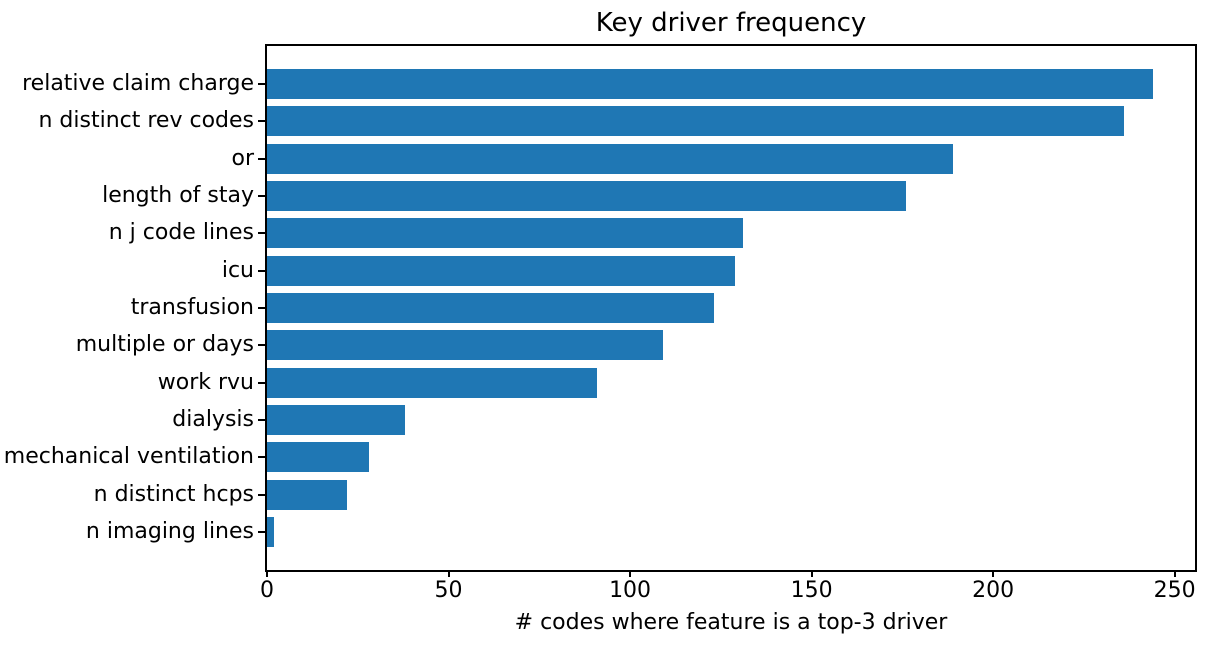 Image resolution: width=1211 pixels, height=649 pixels. I want to click on x-axis-label: # codes where feature is a top-3 driver, so click(731, 622).